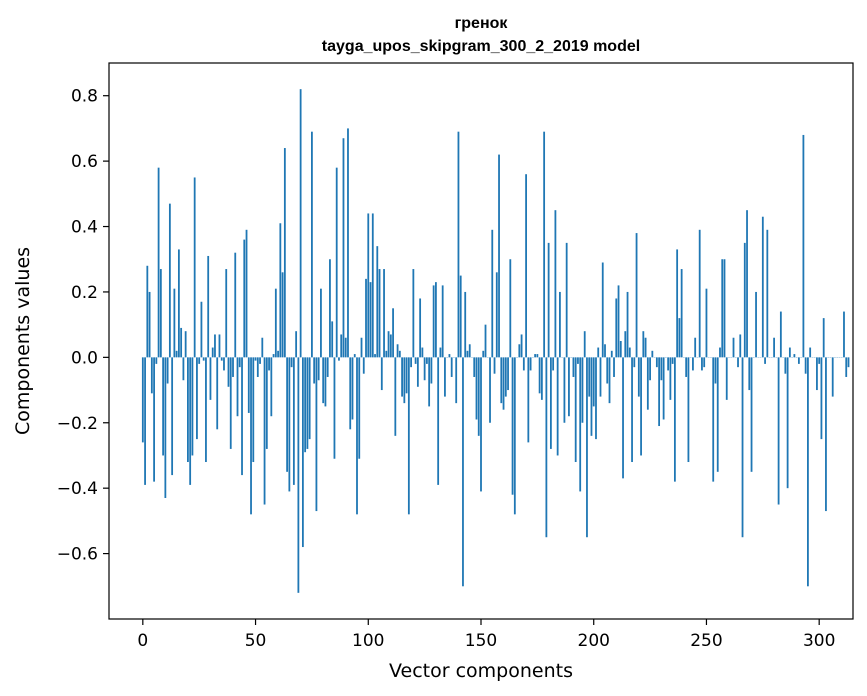  What do you see at coordinates (142, 641) in the screenshot?
I see `x-tick-label: 0` at bounding box center [142, 641].